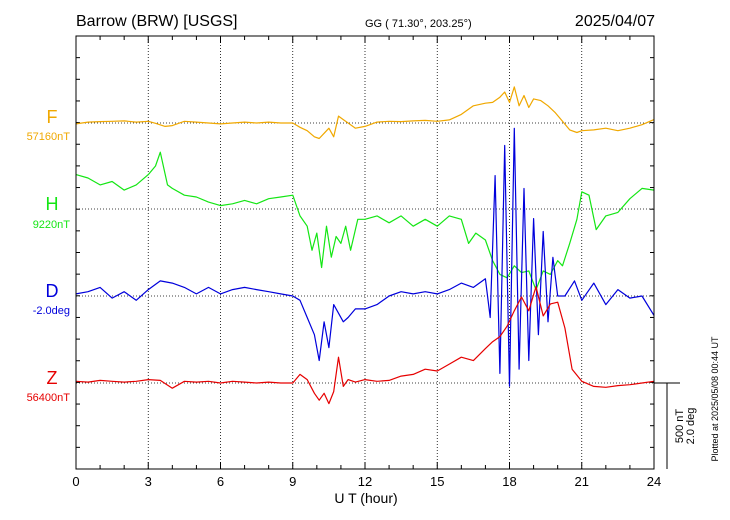  Describe the element at coordinates (418, 24) in the screenshot. I see `coordinates-label: GG ( 71.30°, 203.25°)` at that location.